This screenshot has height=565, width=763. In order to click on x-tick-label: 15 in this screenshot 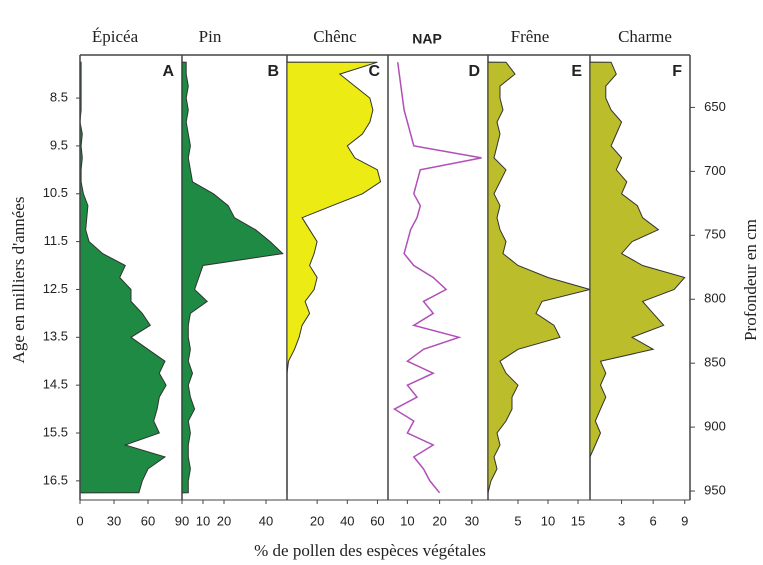, I will do `click(578, 520)`.